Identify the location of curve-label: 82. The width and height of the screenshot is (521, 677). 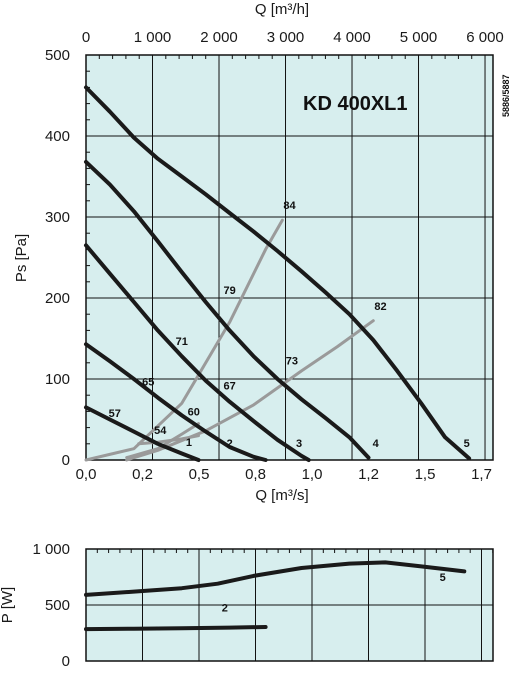
(380, 307).